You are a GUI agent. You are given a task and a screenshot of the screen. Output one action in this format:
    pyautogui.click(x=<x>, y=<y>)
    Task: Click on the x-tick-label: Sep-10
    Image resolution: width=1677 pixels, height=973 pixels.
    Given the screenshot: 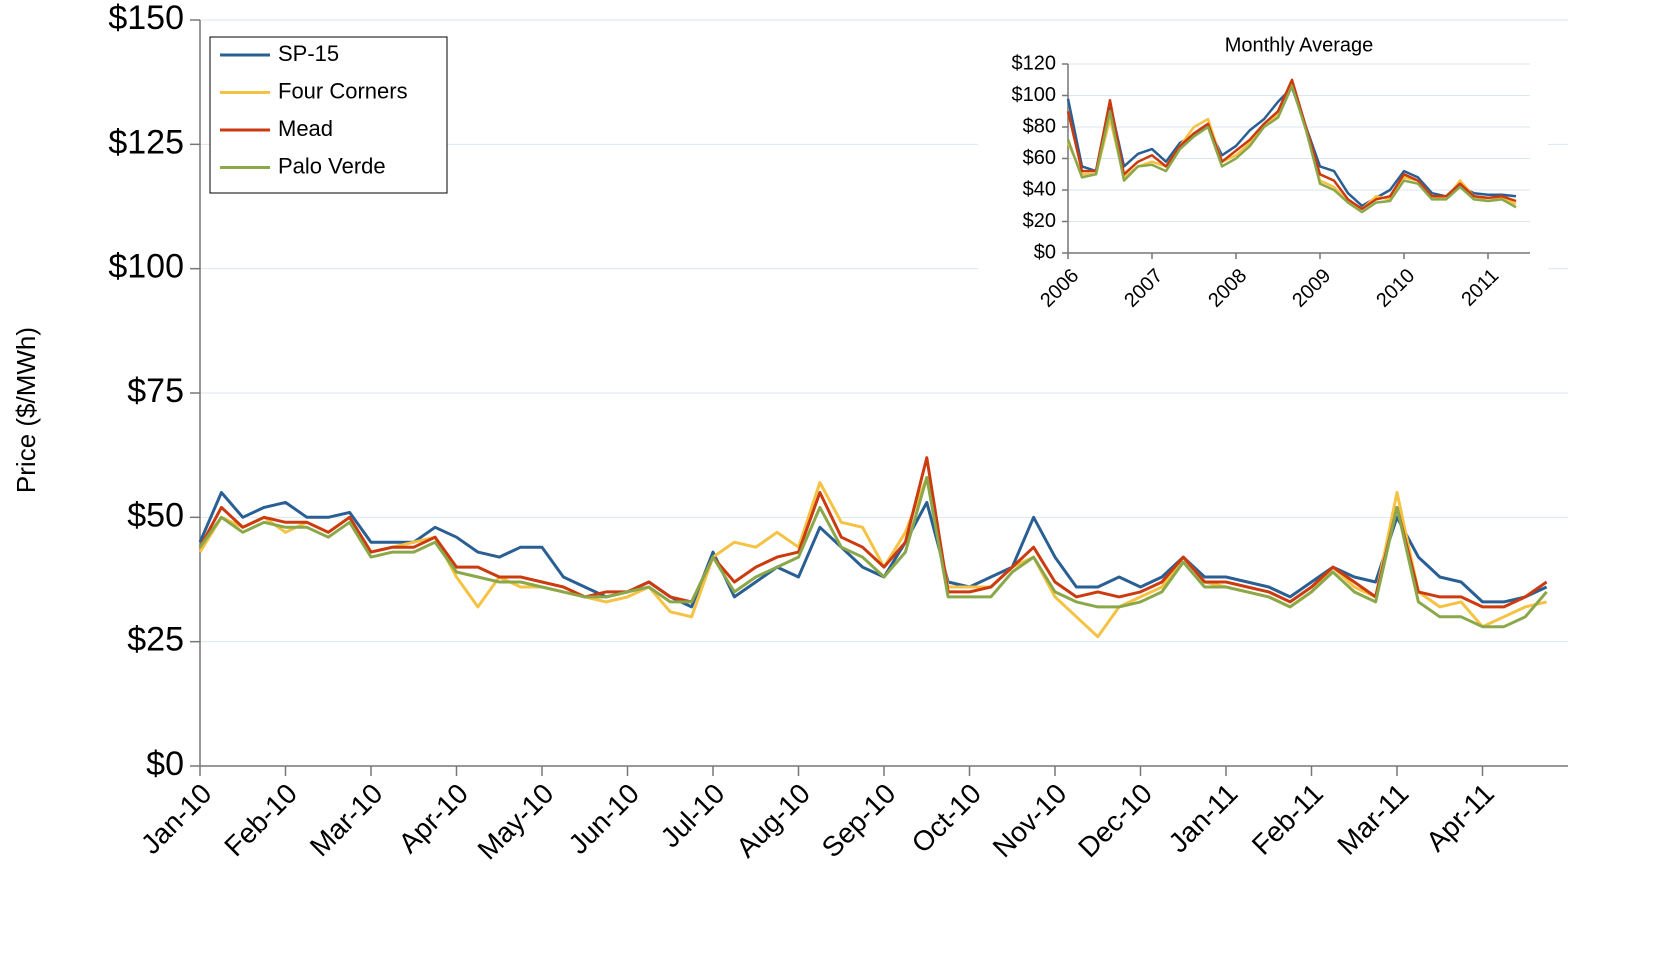 What is the action you would take?
    pyautogui.click(x=859, y=821)
    